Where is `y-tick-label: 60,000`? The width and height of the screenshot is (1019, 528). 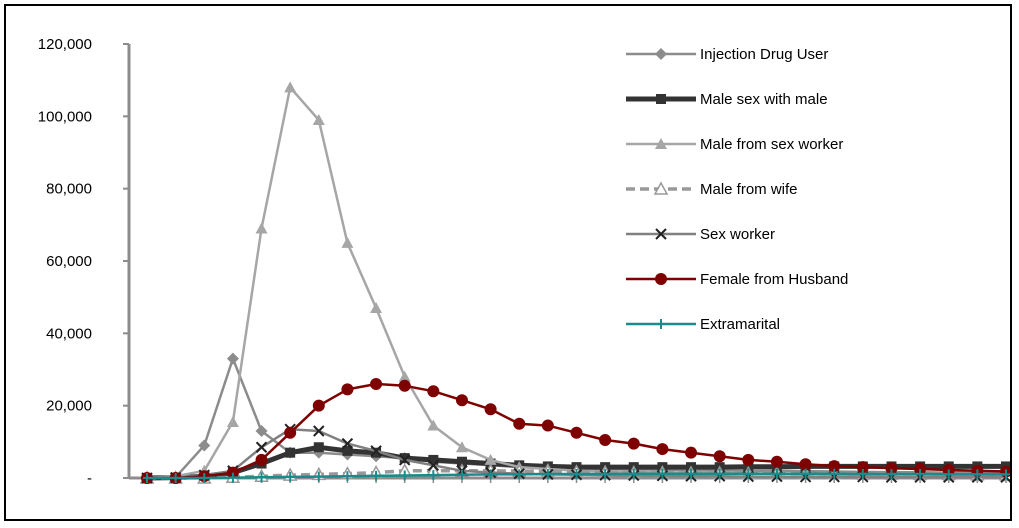 y-tick-label: 60,000 is located at coordinates (69, 261).